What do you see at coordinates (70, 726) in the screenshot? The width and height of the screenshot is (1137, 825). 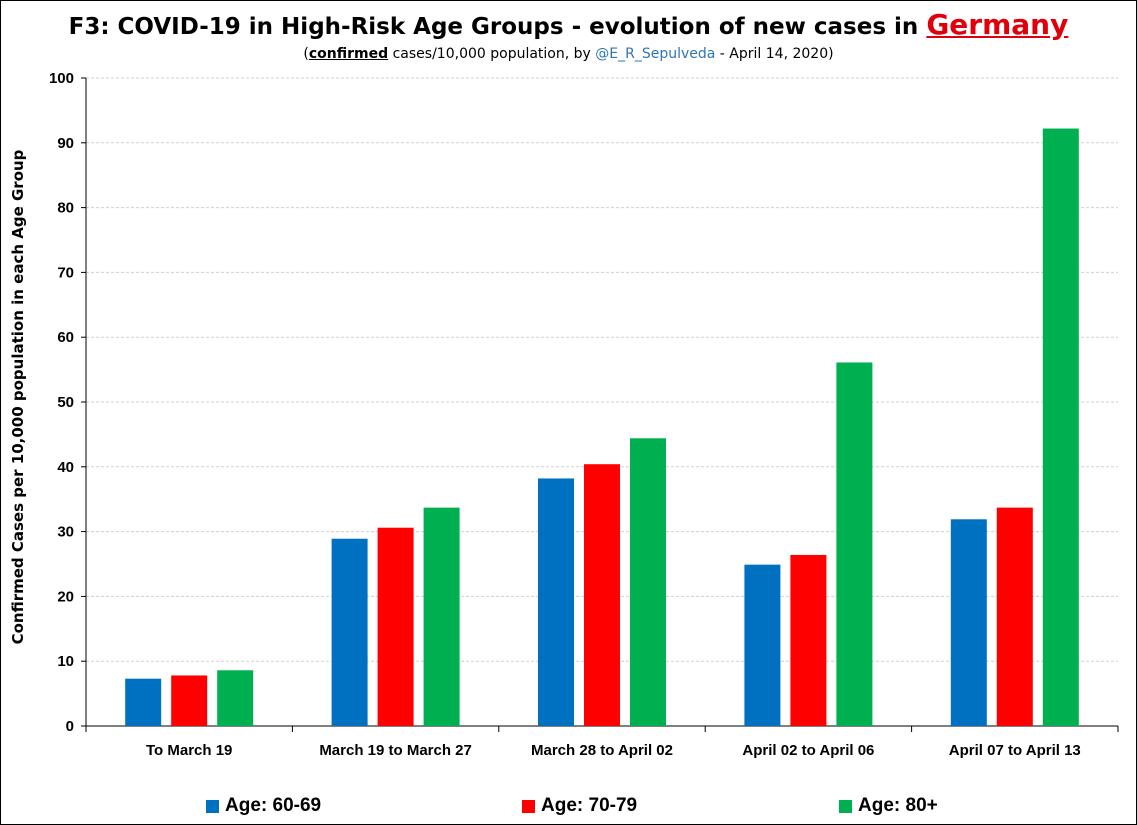 I see `y-tick-label: 0` at bounding box center [70, 726].